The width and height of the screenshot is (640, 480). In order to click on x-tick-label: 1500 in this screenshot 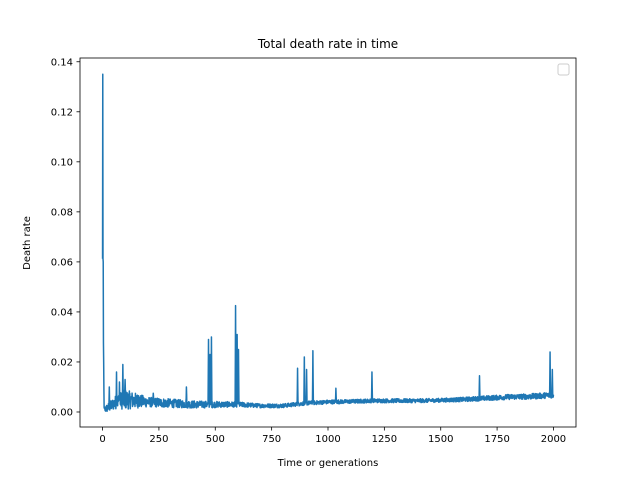, I will do `click(440, 439)`.